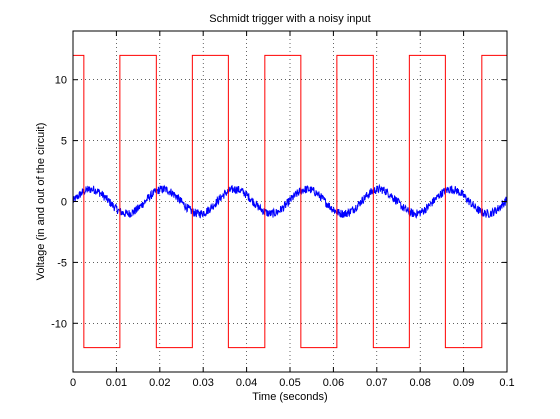  I want to click on chart-title: Schmidt trigger with a noisy input, so click(289, 19).